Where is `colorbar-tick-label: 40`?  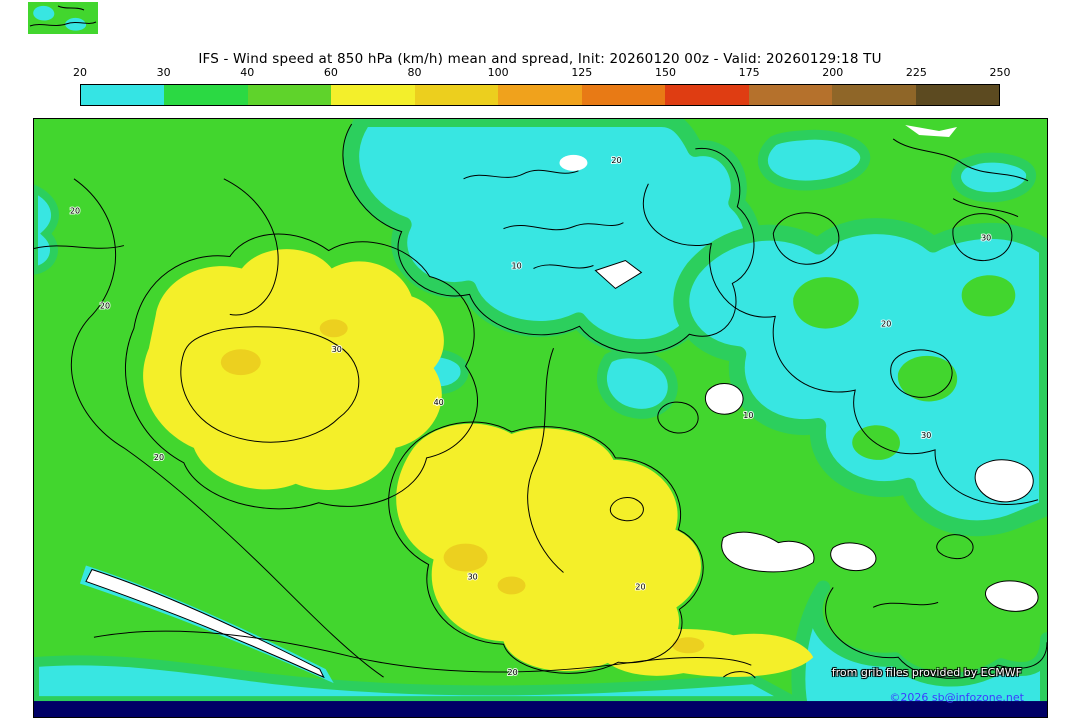
colorbar-tick-label: 40 is located at coordinates (247, 72).